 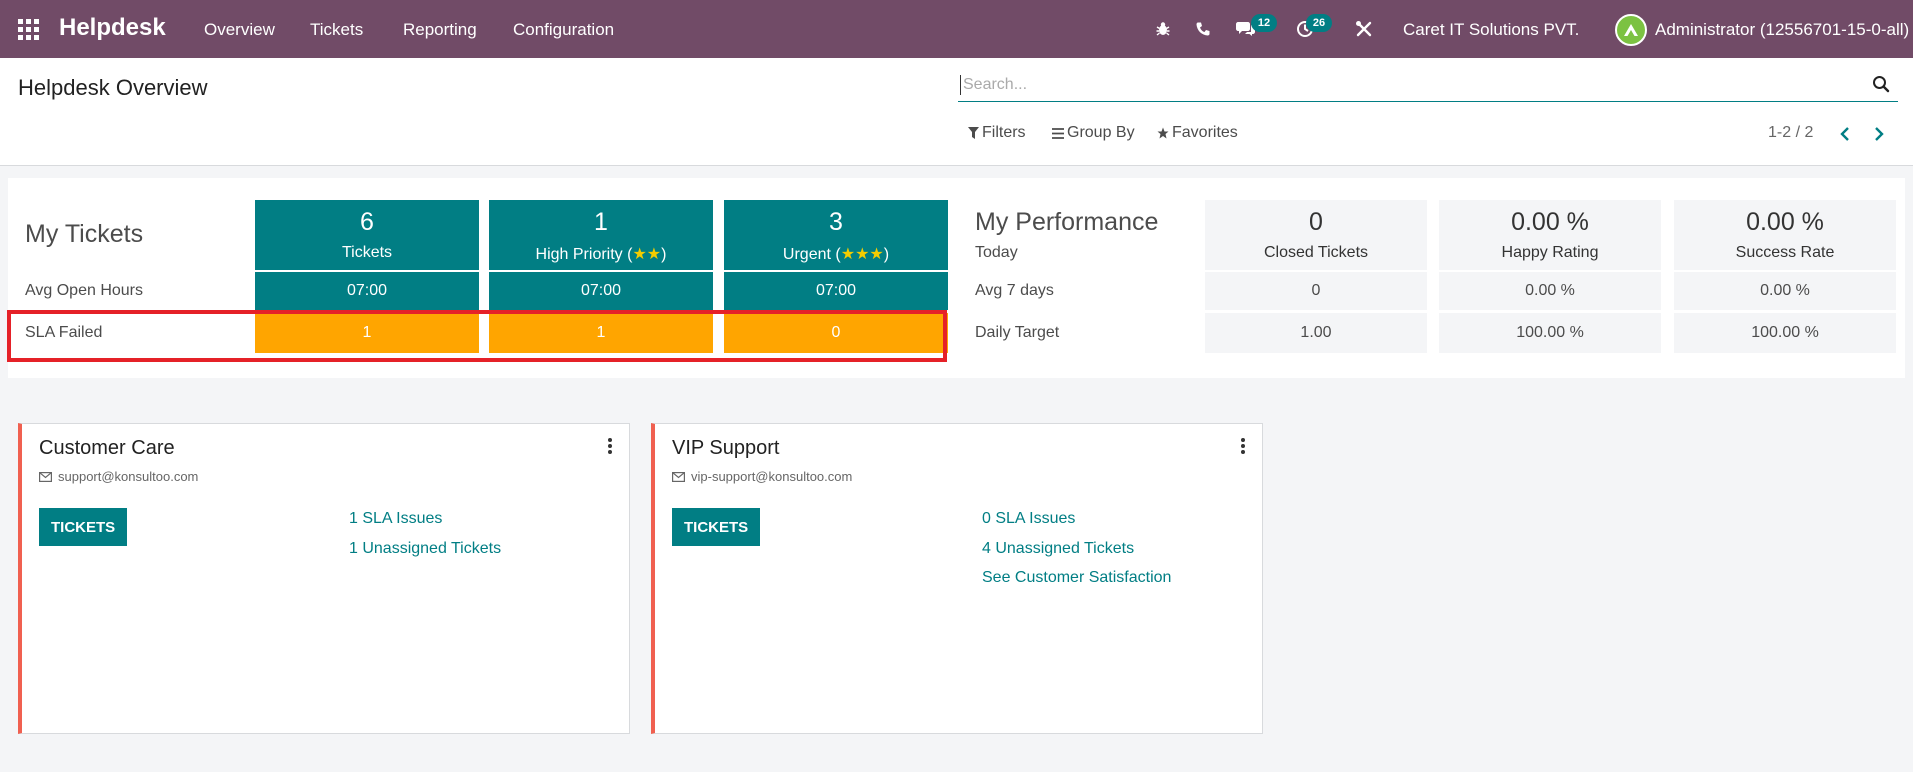 I want to click on my-tickets-card: 6 Tickets, so click(x=367, y=235).